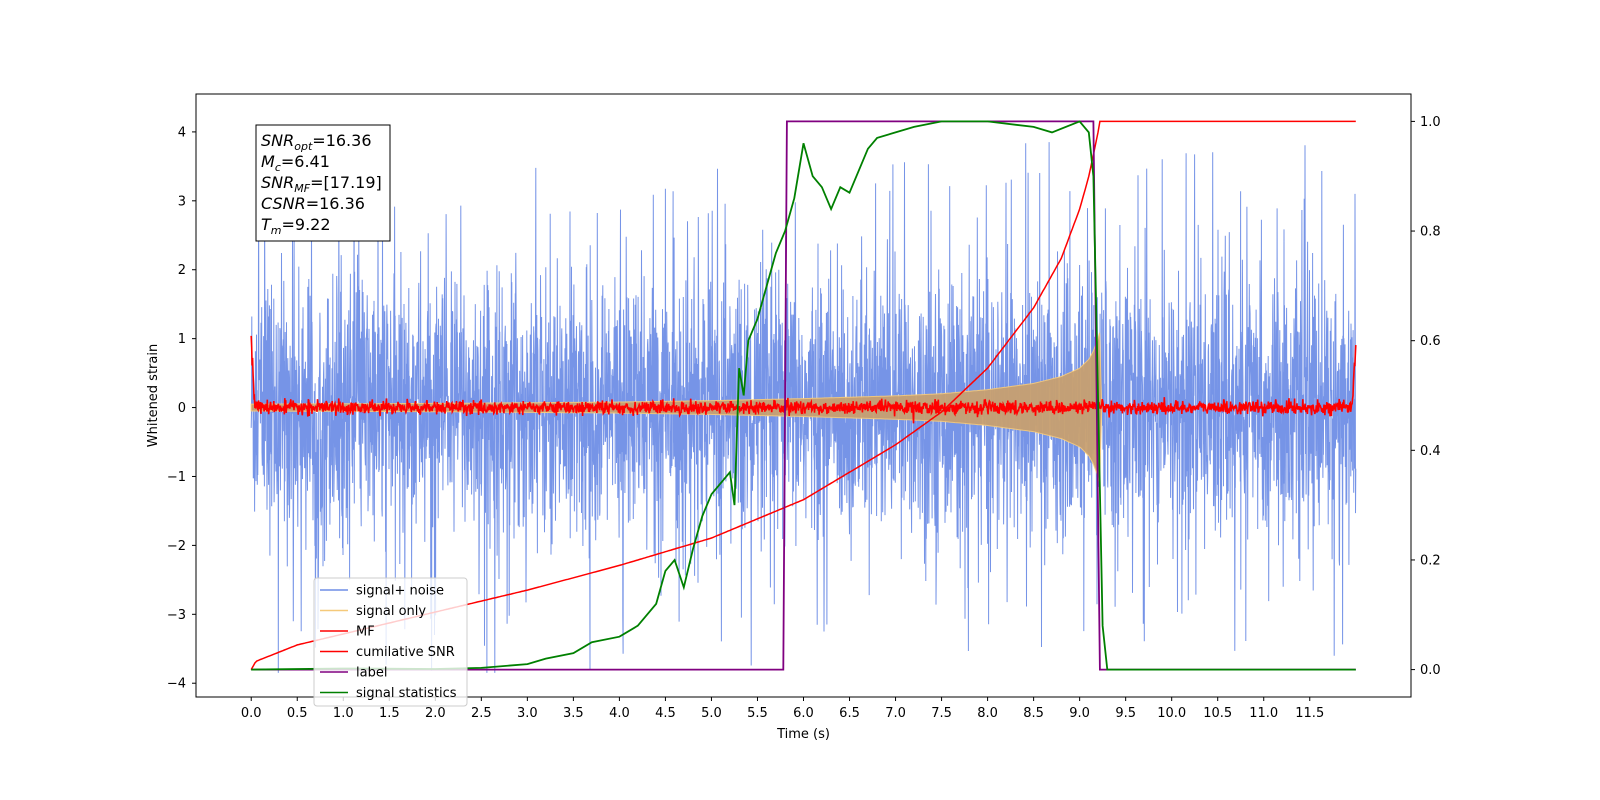 The height and width of the screenshot is (800, 1600). What do you see at coordinates (182, 339) in the screenshot?
I see `y-tick-label: 1` at bounding box center [182, 339].